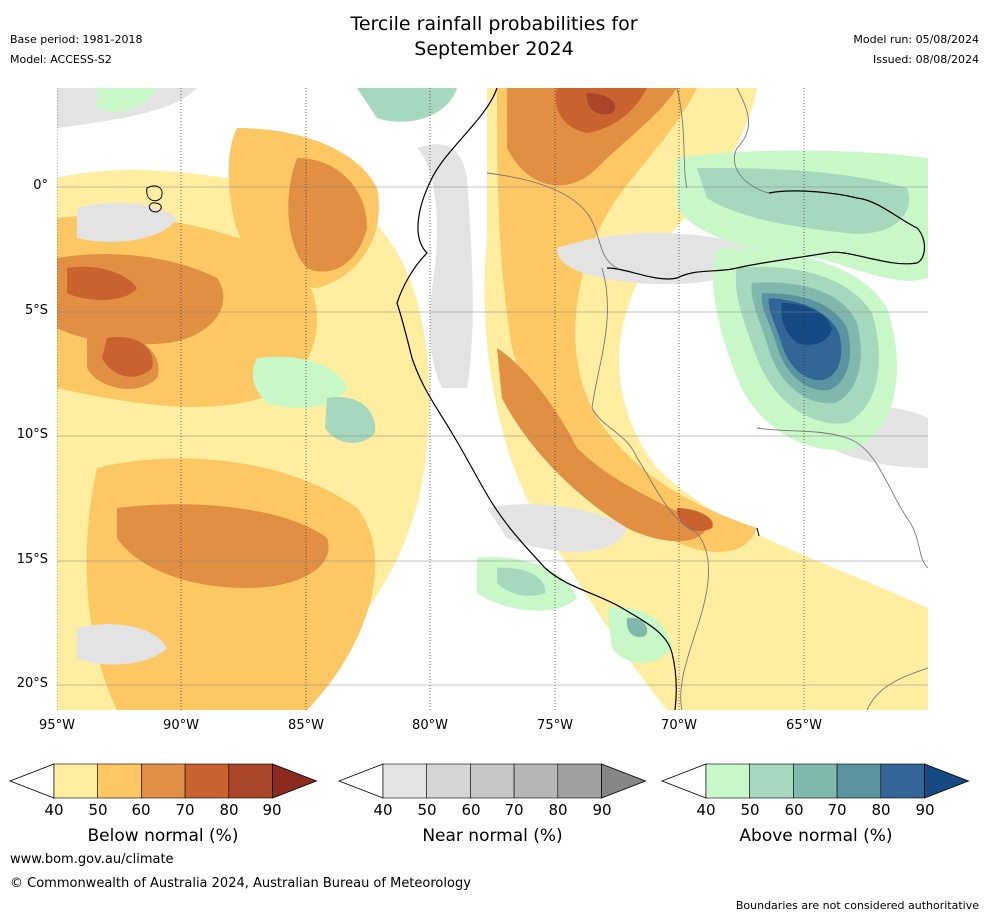 This screenshot has width=988, height=919. I want to click on lon-label-1: 90°W, so click(181, 725).